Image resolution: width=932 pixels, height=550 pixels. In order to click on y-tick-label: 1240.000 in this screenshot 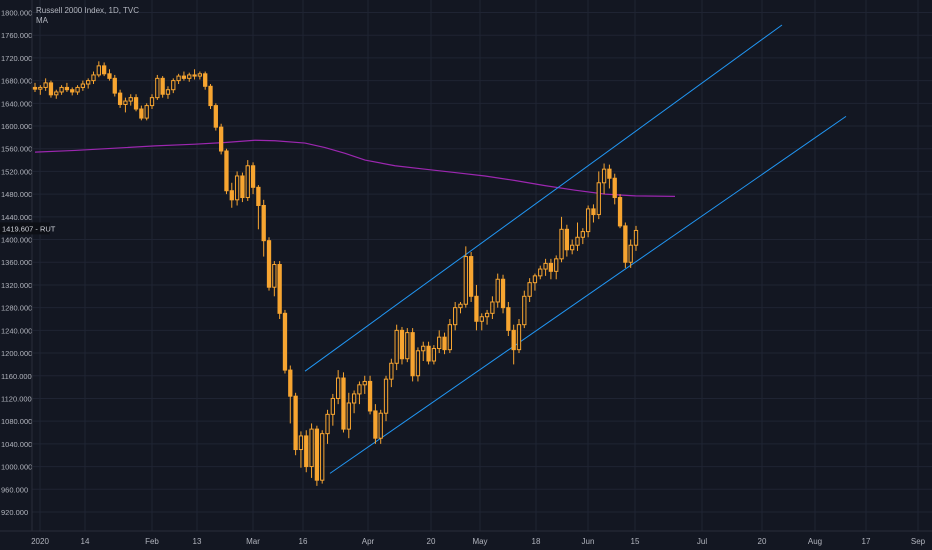, I will do `click(16, 330)`.